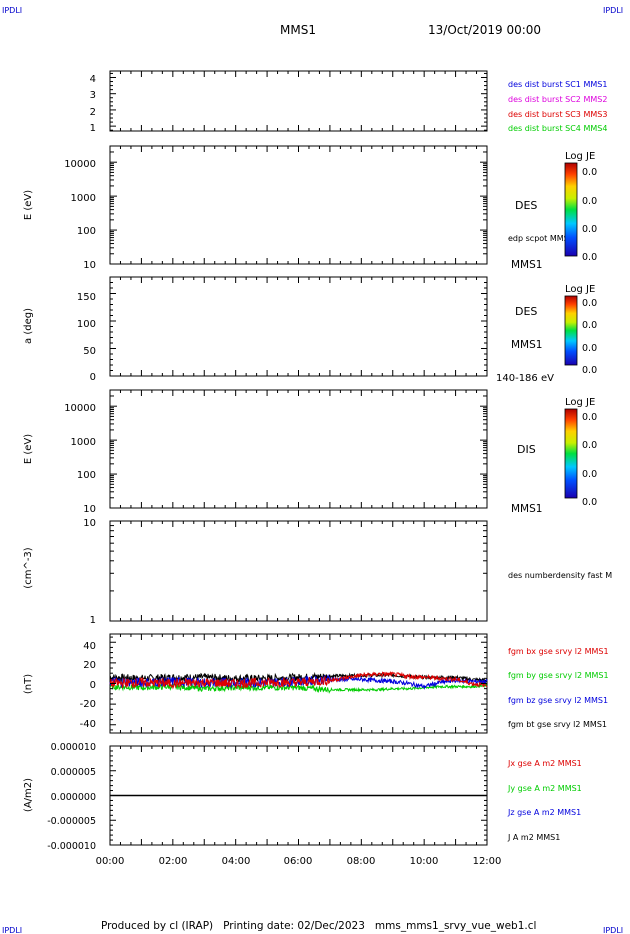  Describe the element at coordinates (71, 846) in the screenshot. I see `panel-7-ytick-label: -0.000010` at that location.